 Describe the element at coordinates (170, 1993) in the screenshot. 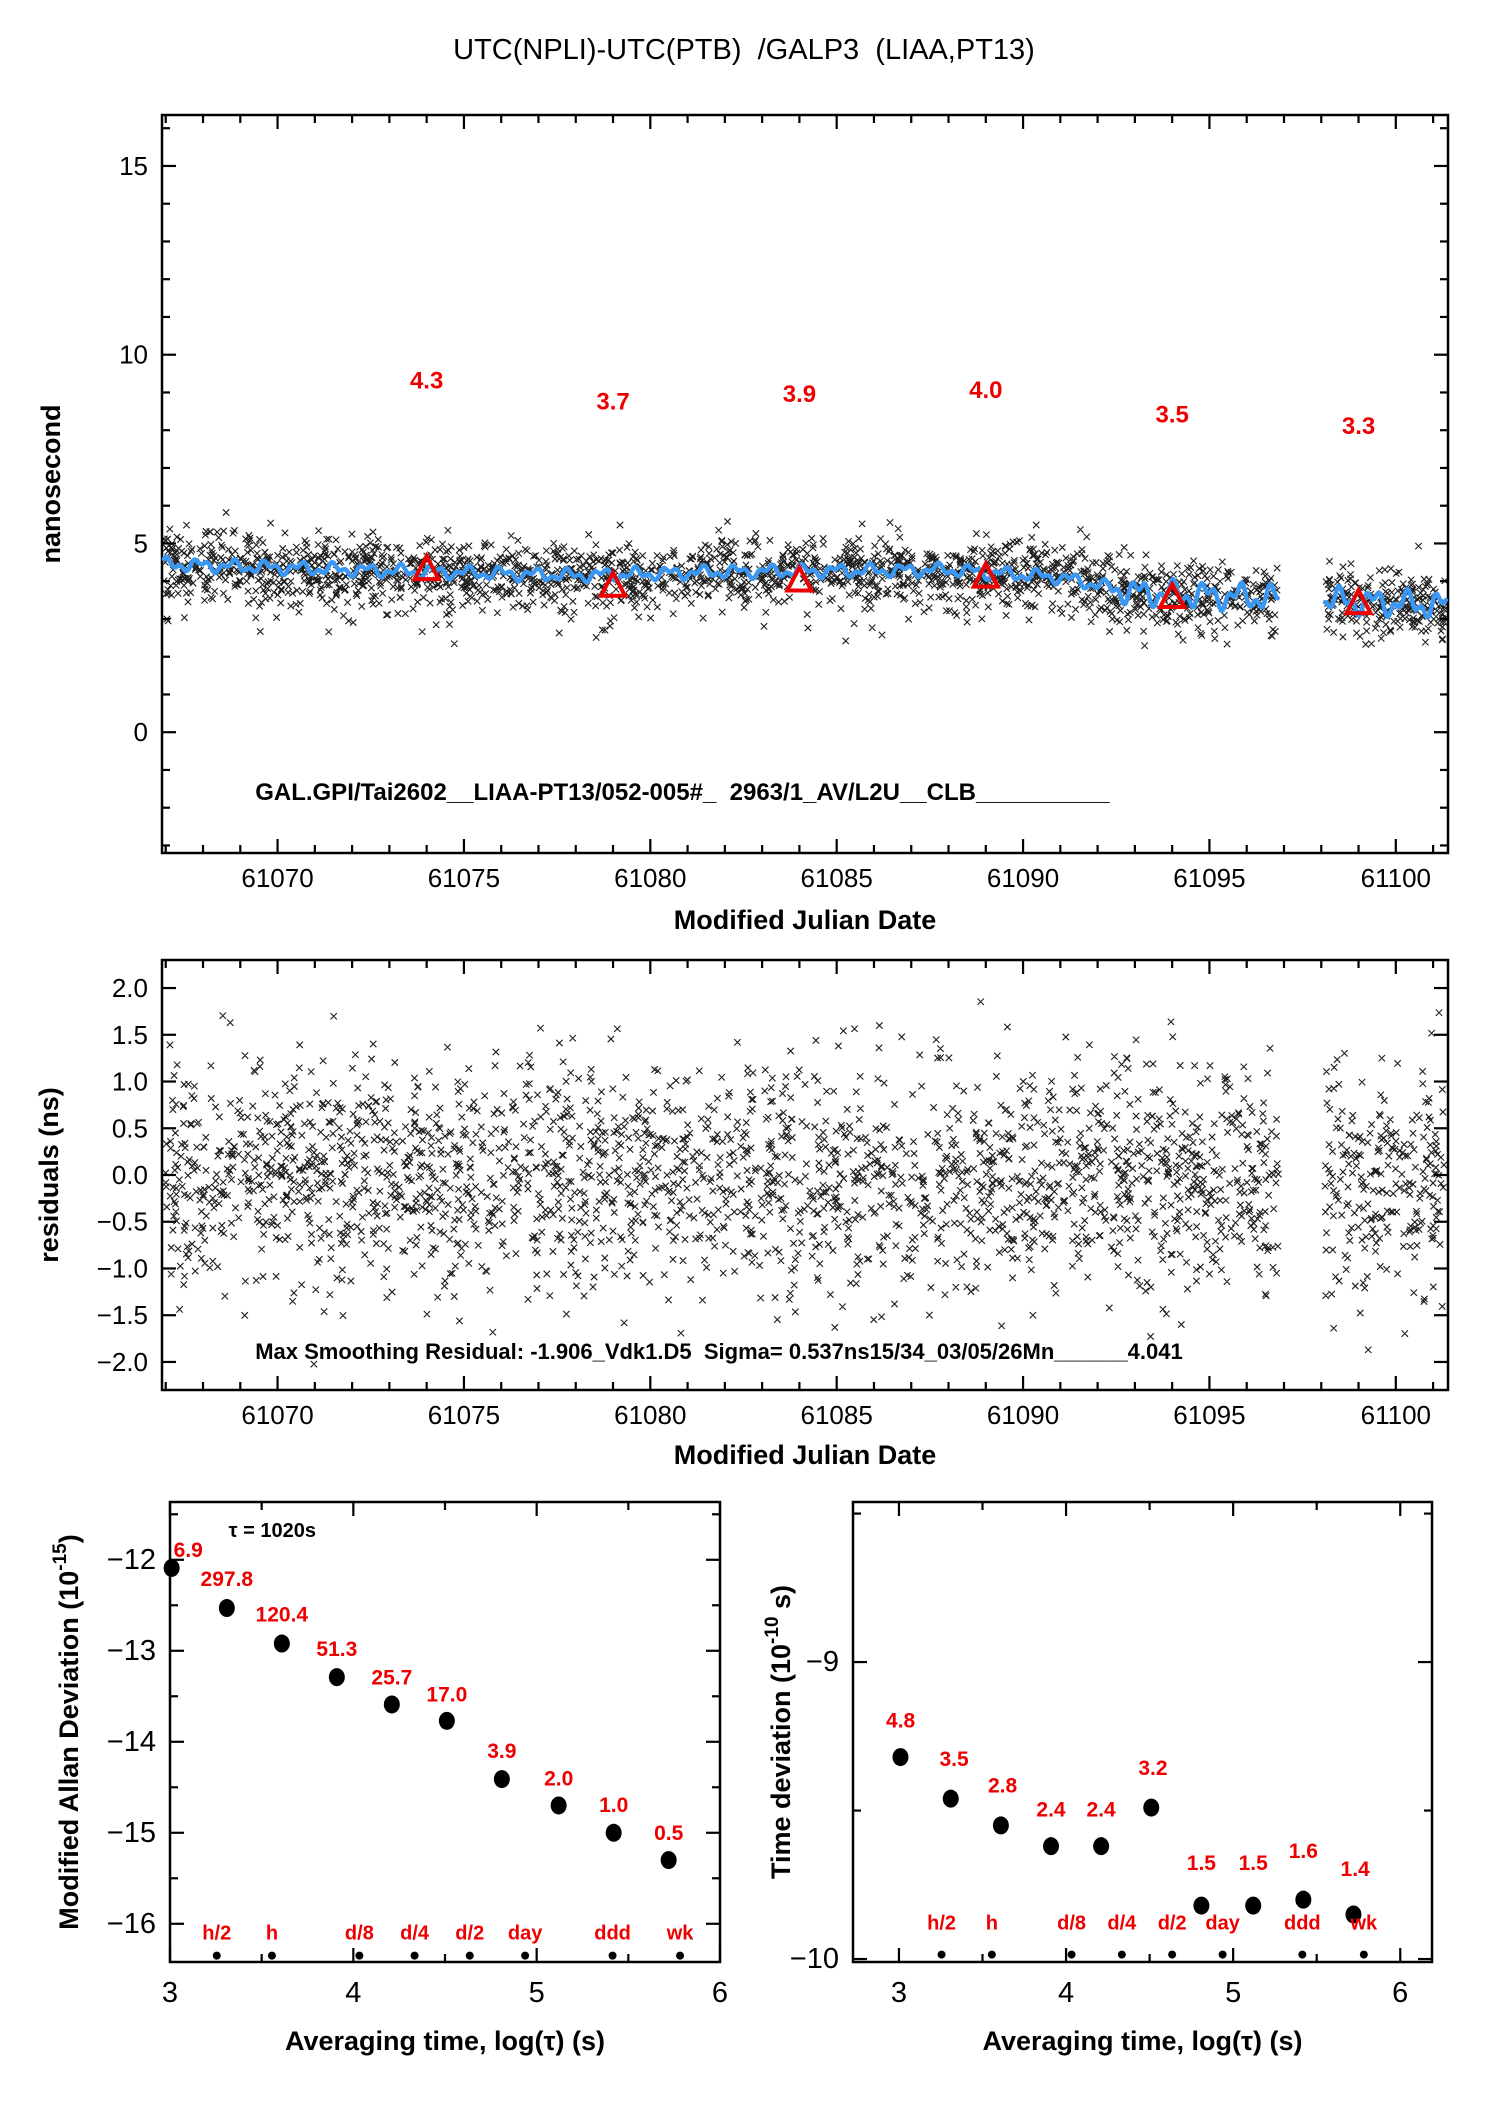

I see `mdev-x-tick-label: 3` at that location.